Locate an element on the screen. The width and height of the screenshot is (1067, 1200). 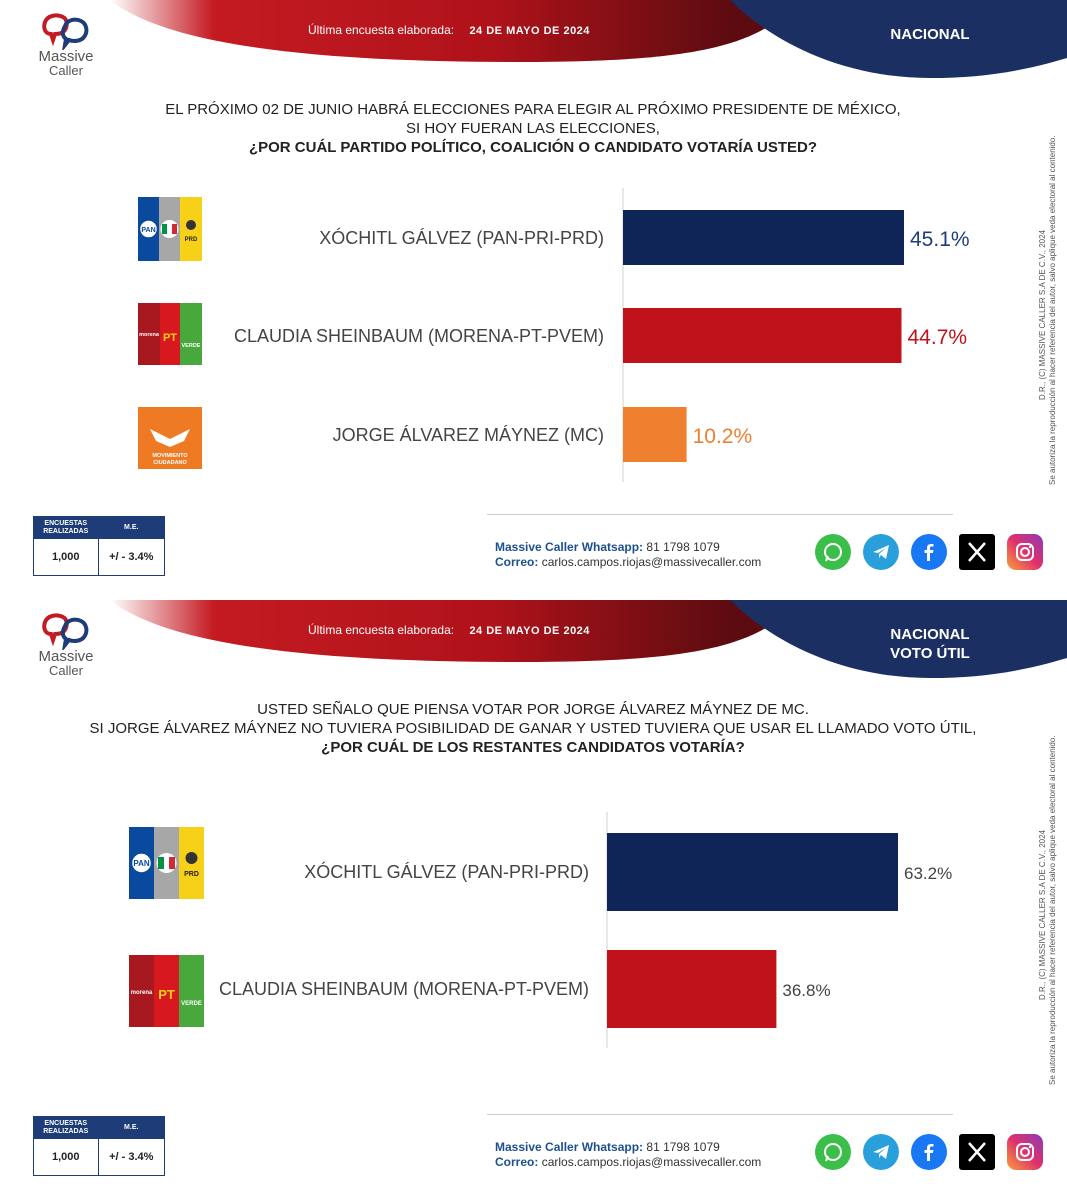
brand-name-sub: Caller is located at coordinates (66, 670).